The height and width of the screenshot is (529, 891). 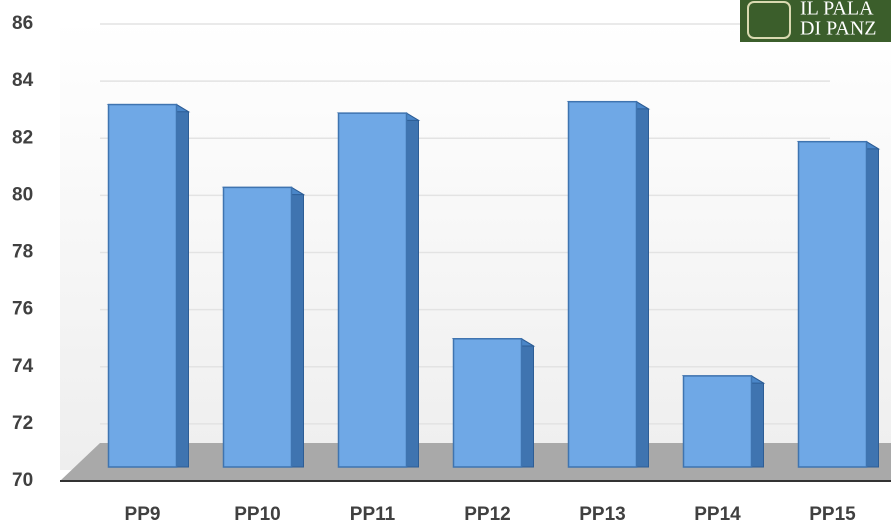 I want to click on x-tick-label: PP14, so click(x=717, y=514).